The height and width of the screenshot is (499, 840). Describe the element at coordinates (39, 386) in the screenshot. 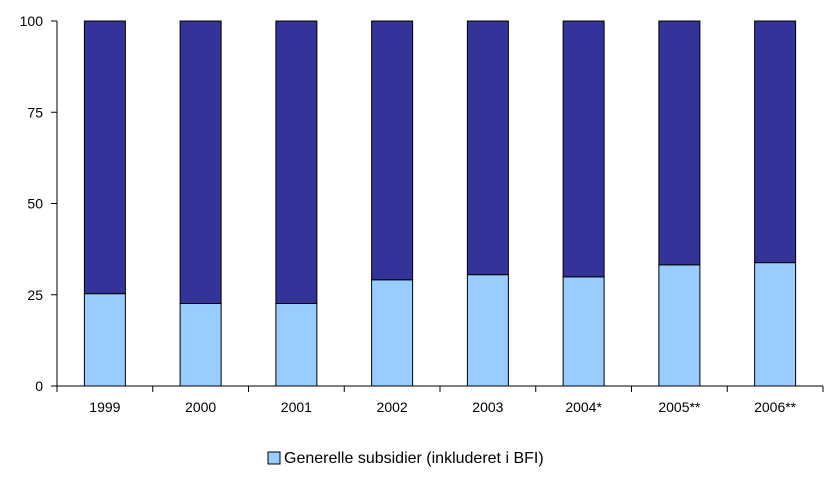

I see `y-tick-label: 0` at that location.